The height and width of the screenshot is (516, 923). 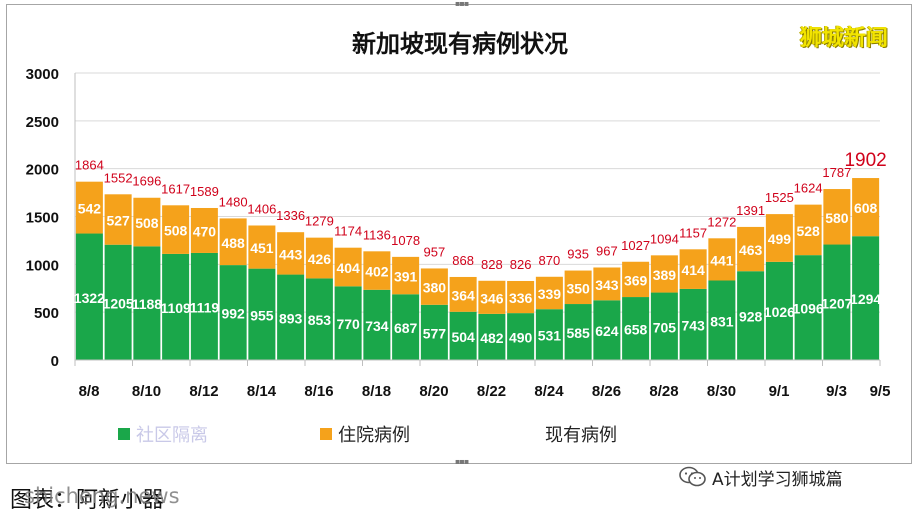 What do you see at coordinates (865, 160) in the screenshot?
I see `data-label-total: 1902` at bounding box center [865, 160].